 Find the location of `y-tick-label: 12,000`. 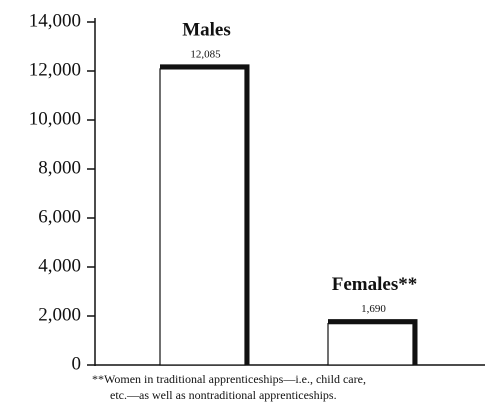

y-tick-label: 12,000 is located at coordinates (55, 69).